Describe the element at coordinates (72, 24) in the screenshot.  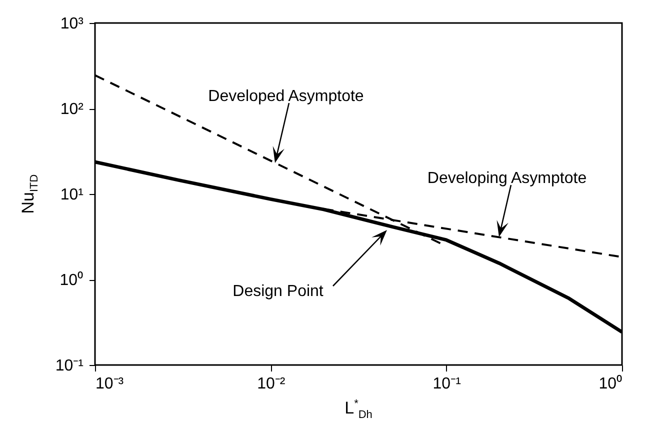
I see `y-tick-label: 10³` at that location.